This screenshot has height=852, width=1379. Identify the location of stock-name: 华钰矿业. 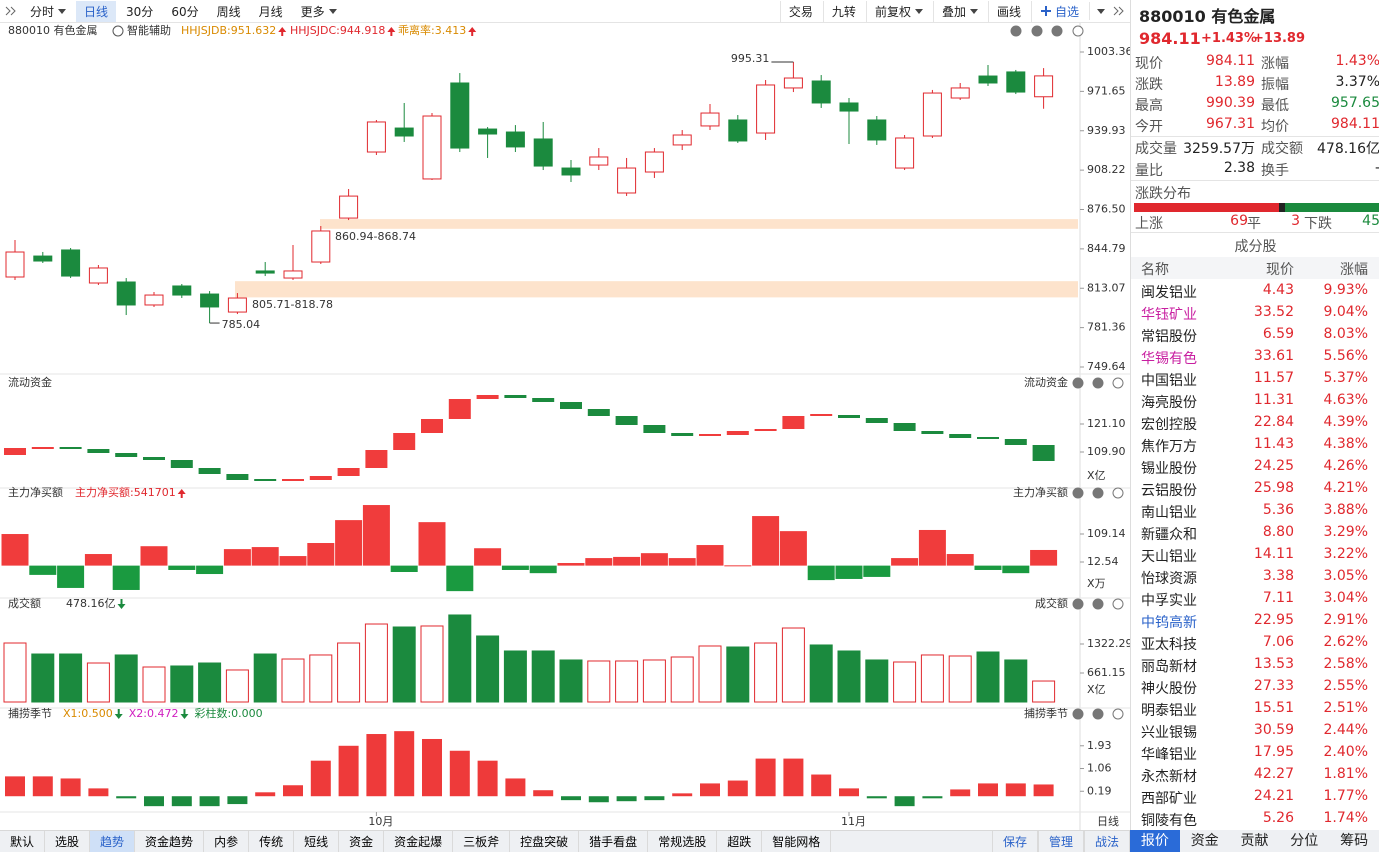
(1169, 315).